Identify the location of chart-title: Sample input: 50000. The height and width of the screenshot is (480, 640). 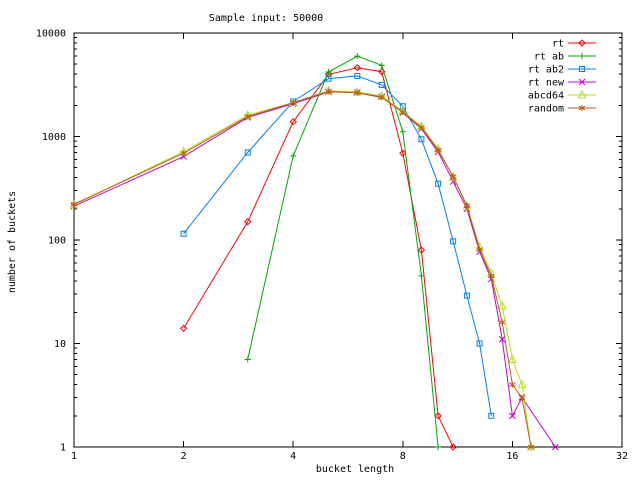
(266, 18).